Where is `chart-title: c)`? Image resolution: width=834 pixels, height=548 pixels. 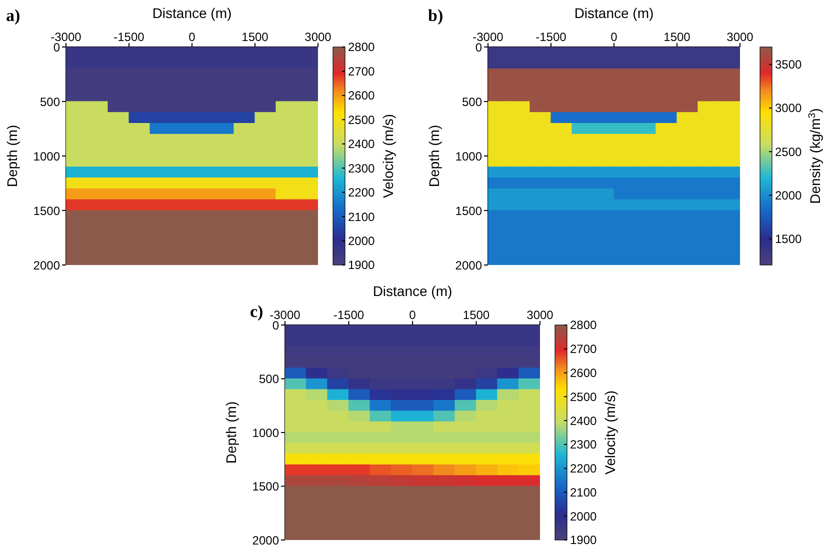
chart-title: c) is located at coordinates (257, 312).